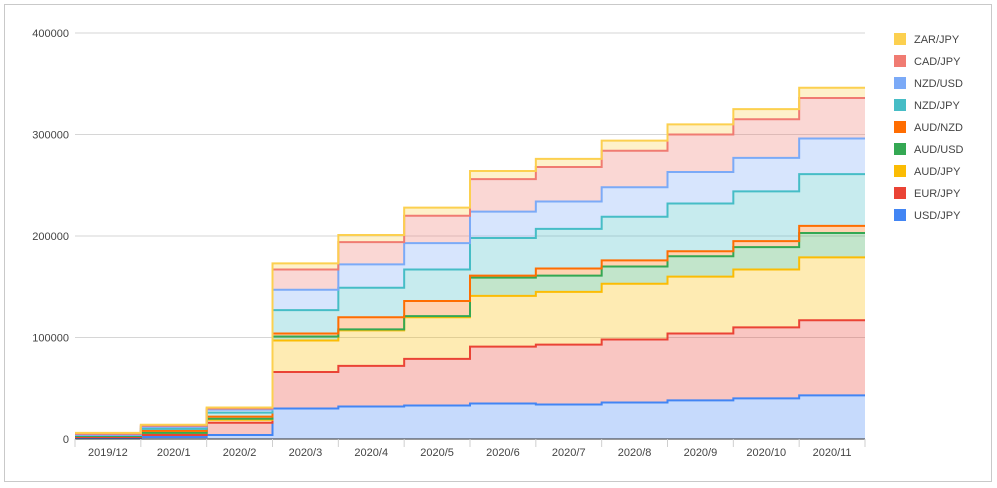 The image size is (997, 488). I want to click on y-tick-label: 400000, so click(50, 34).